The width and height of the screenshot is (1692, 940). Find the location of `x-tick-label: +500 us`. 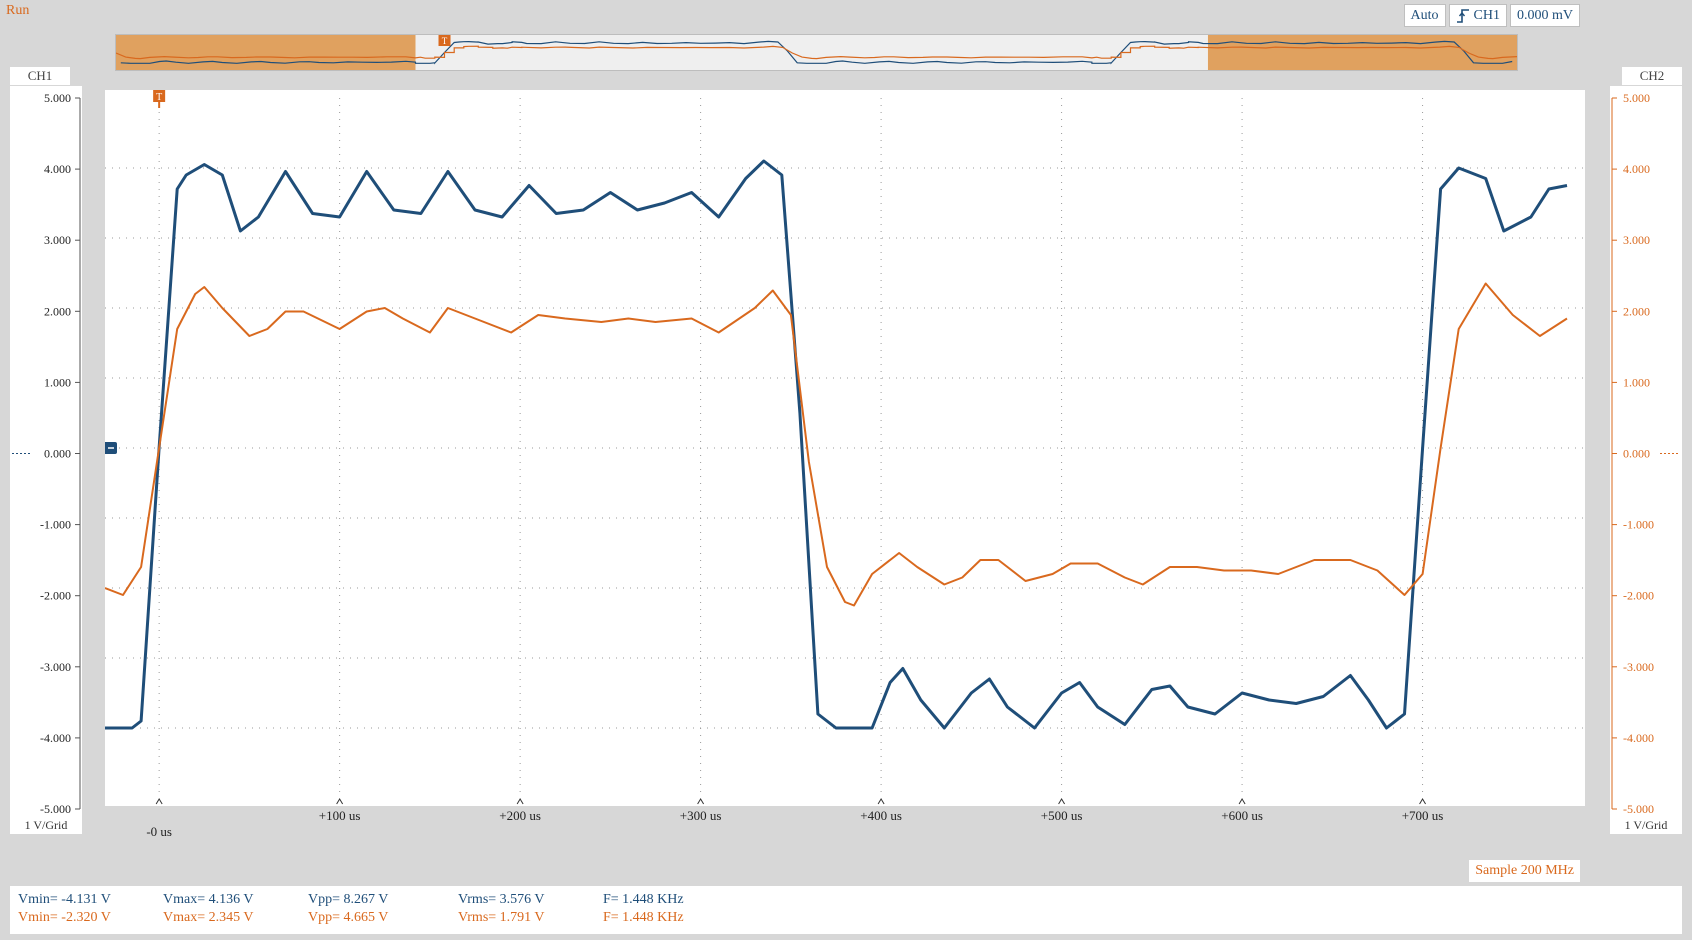

x-tick-label: +500 us is located at coordinates (1061, 815).